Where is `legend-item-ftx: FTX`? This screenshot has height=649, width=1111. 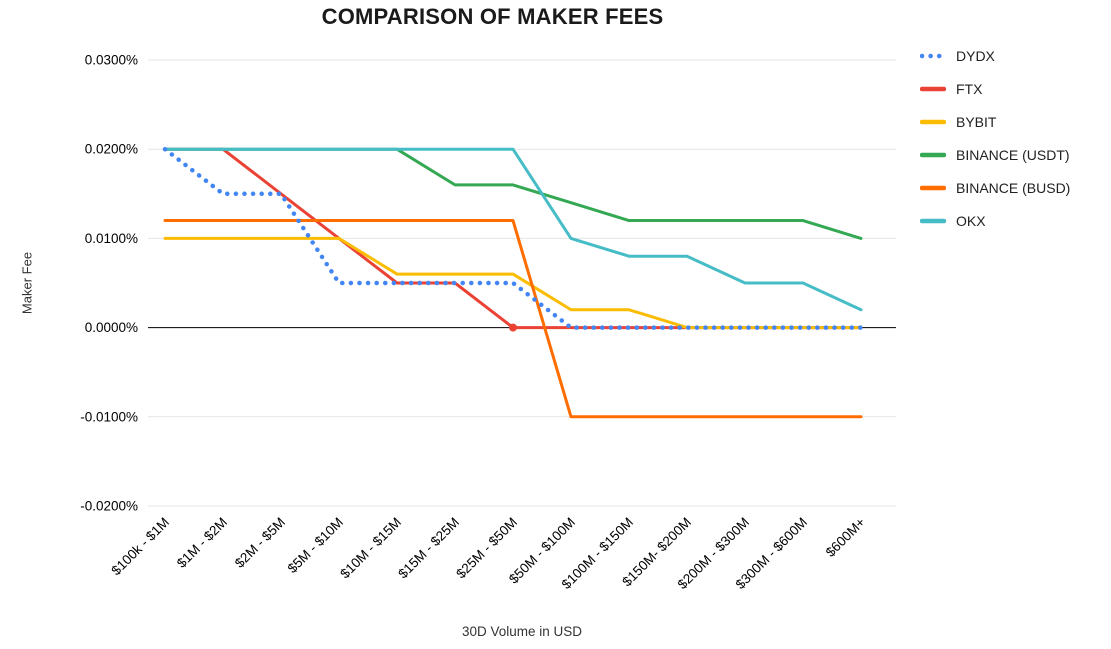 legend-item-ftx: FTX is located at coordinates (995, 89).